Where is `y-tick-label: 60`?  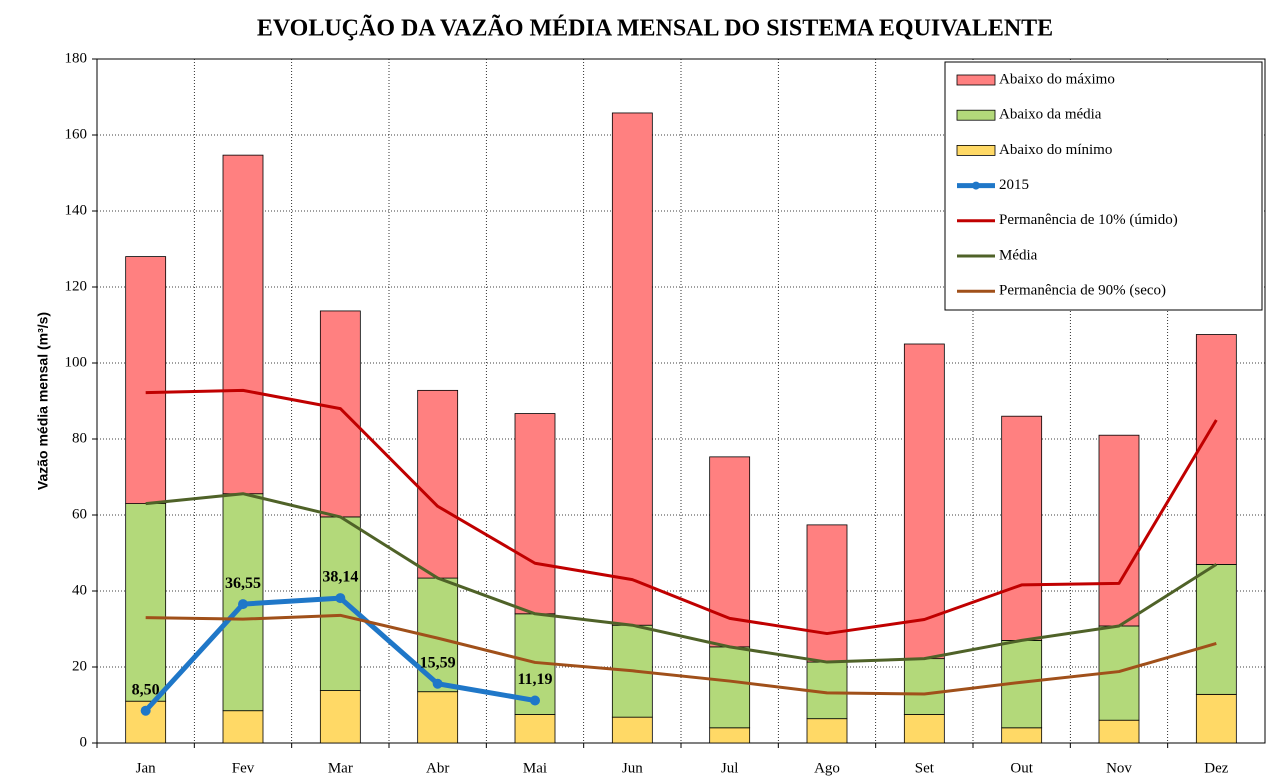
y-tick-label: 60 is located at coordinates (79, 514).